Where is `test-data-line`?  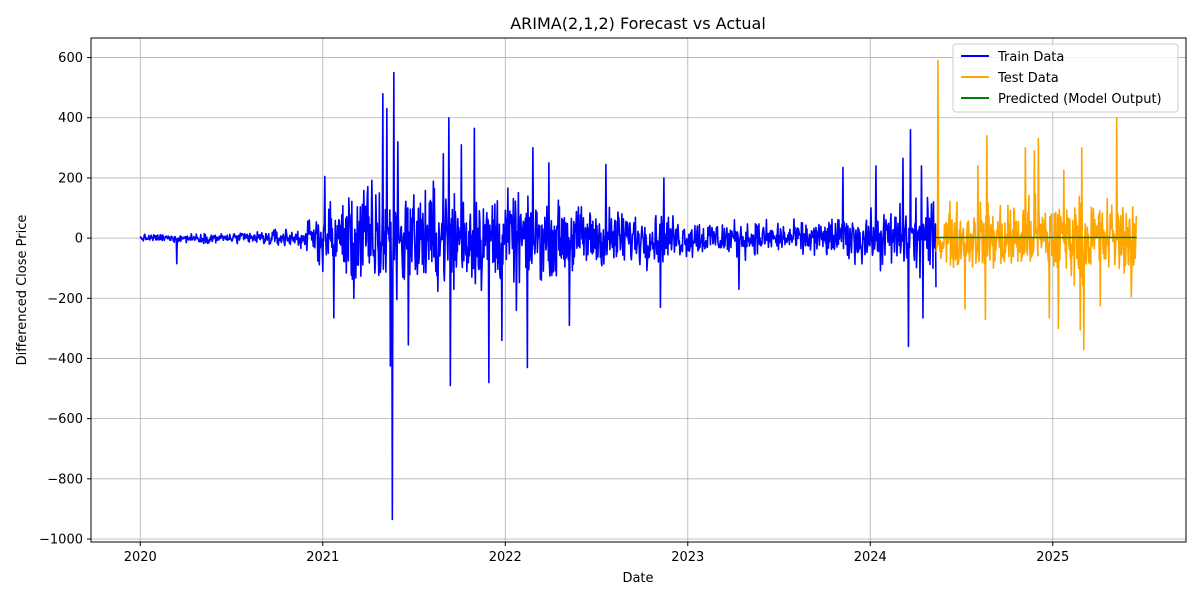 test-data-line is located at coordinates (1036, 205).